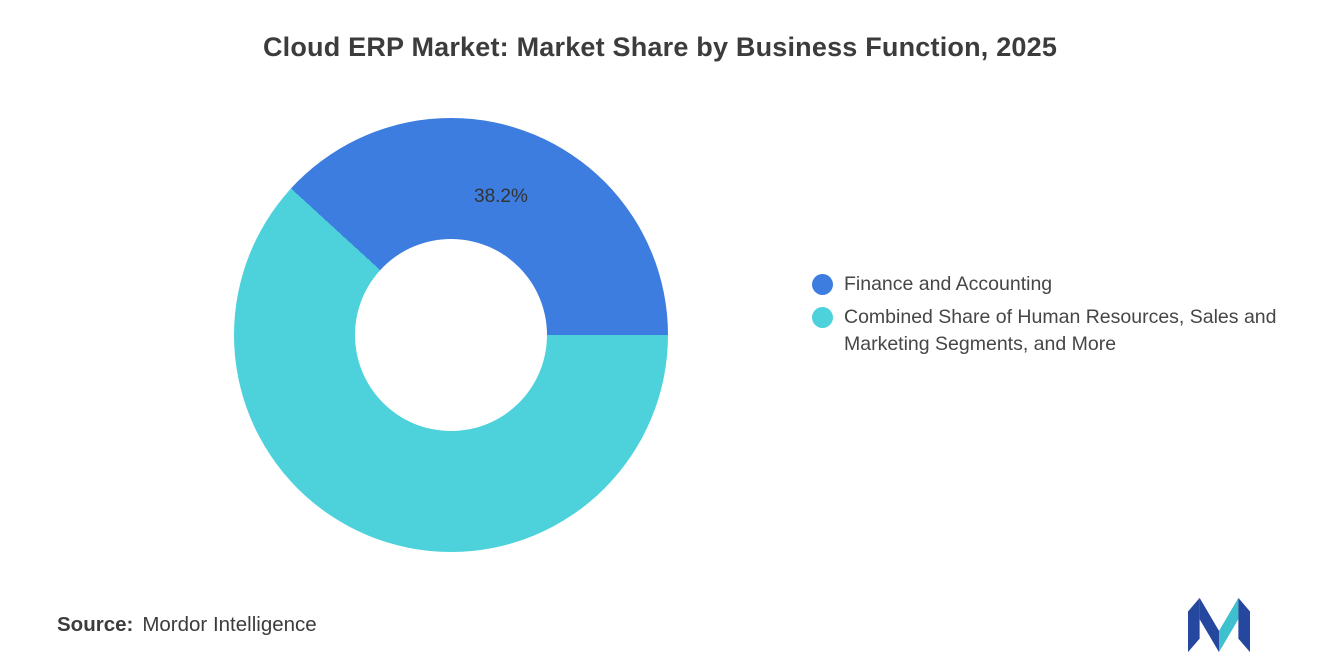 The height and width of the screenshot is (665, 1320). I want to click on legend-marker-combined-icon, so click(822, 317).